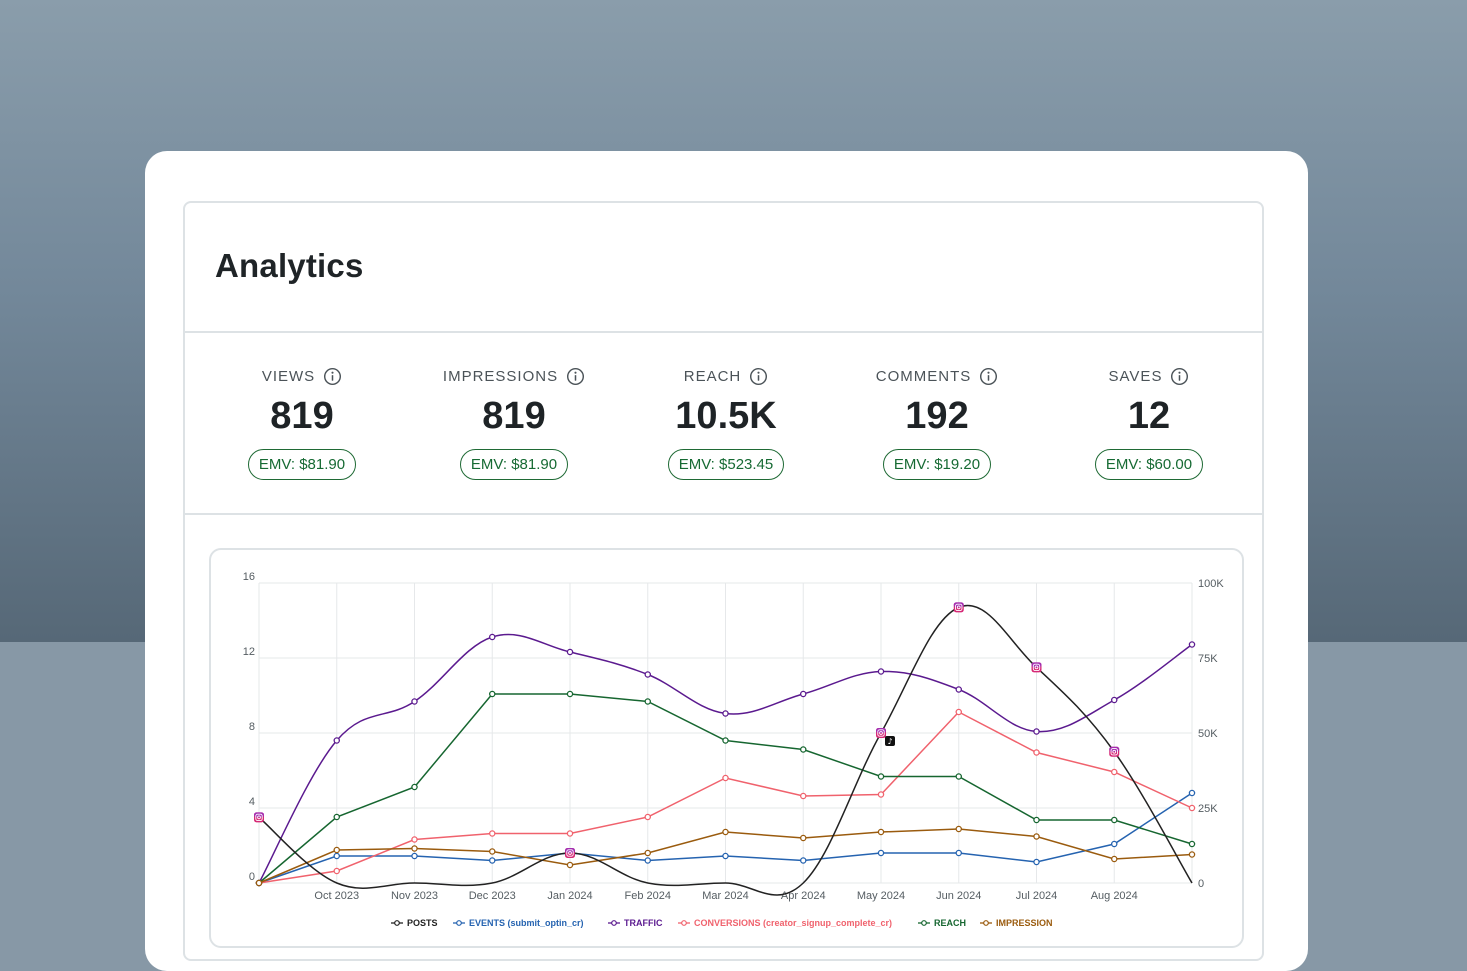 The height and width of the screenshot is (971, 1467). I want to click on stat-value: 12, so click(1149, 416).